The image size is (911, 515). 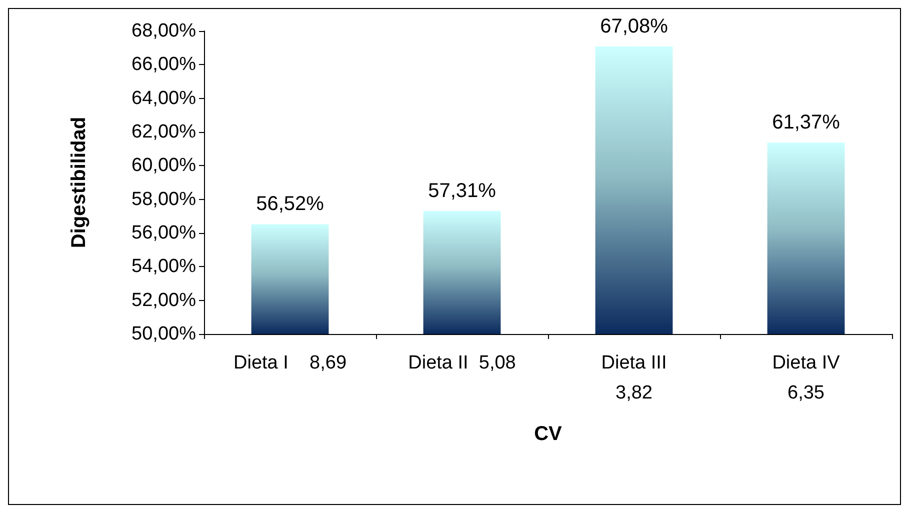 What do you see at coordinates (164, 65) in the screenshot?
I see `y-tick-label: 66,00%` at bounding box center [164, 65].